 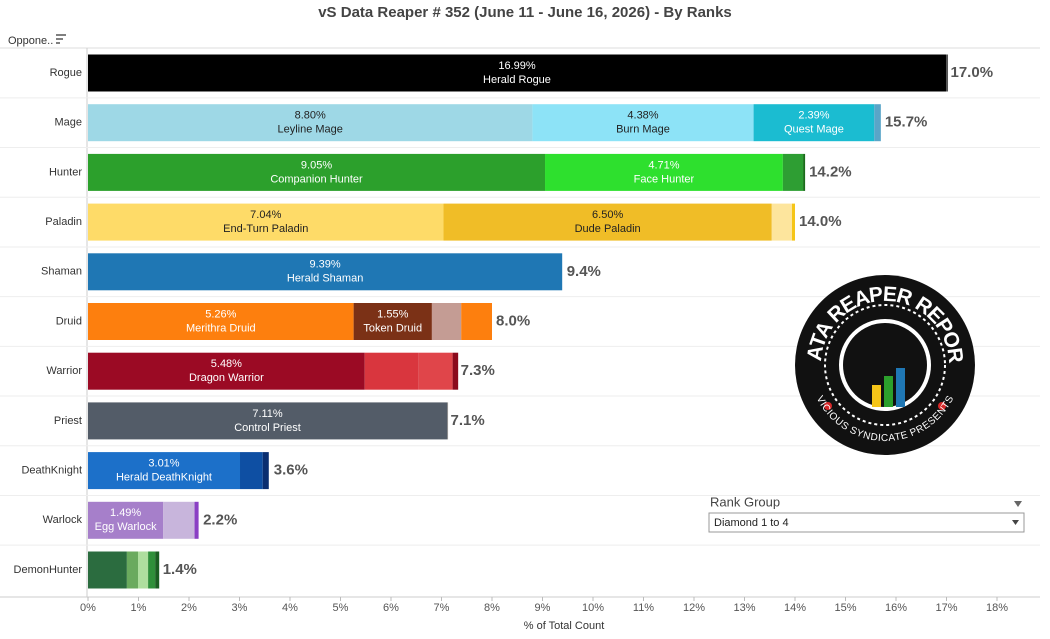 I want to click on segment-name-label: Face Hunter, so click(x=664, y=179).